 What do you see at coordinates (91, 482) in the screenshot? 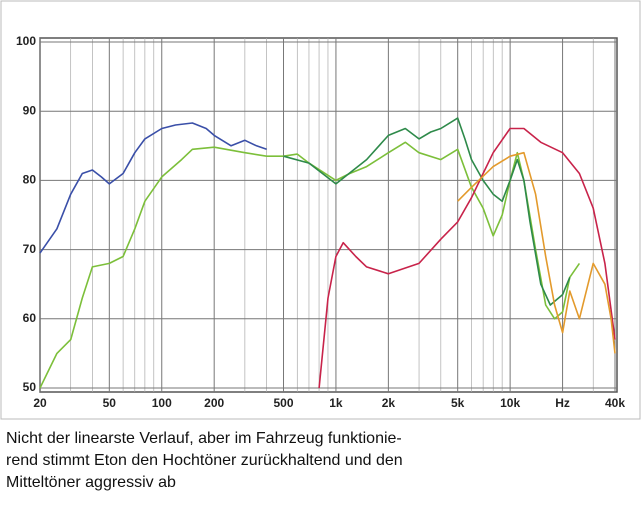
I see `caption-line: Mitteltöner aggressiv ab` at bounding box center [91, 482].